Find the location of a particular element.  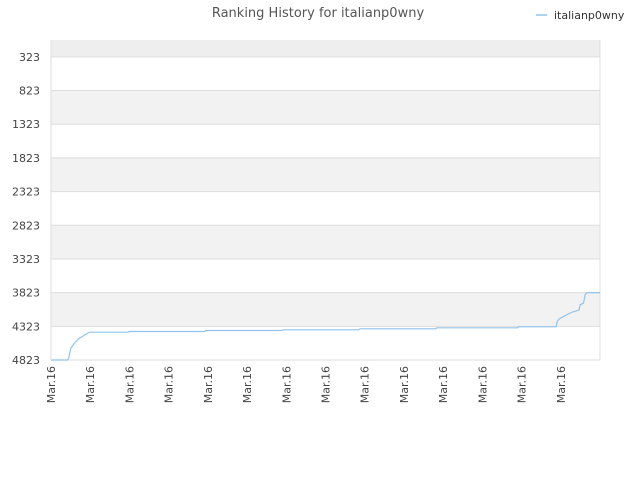

y-tick-label: 2323 is located at coordinates (26, 192).